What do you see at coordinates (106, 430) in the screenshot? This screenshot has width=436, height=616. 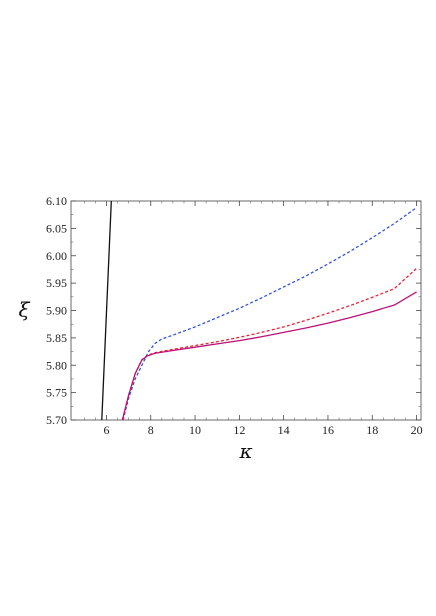 I see `x-tick-label: 6` at bounding box center [106, 430].